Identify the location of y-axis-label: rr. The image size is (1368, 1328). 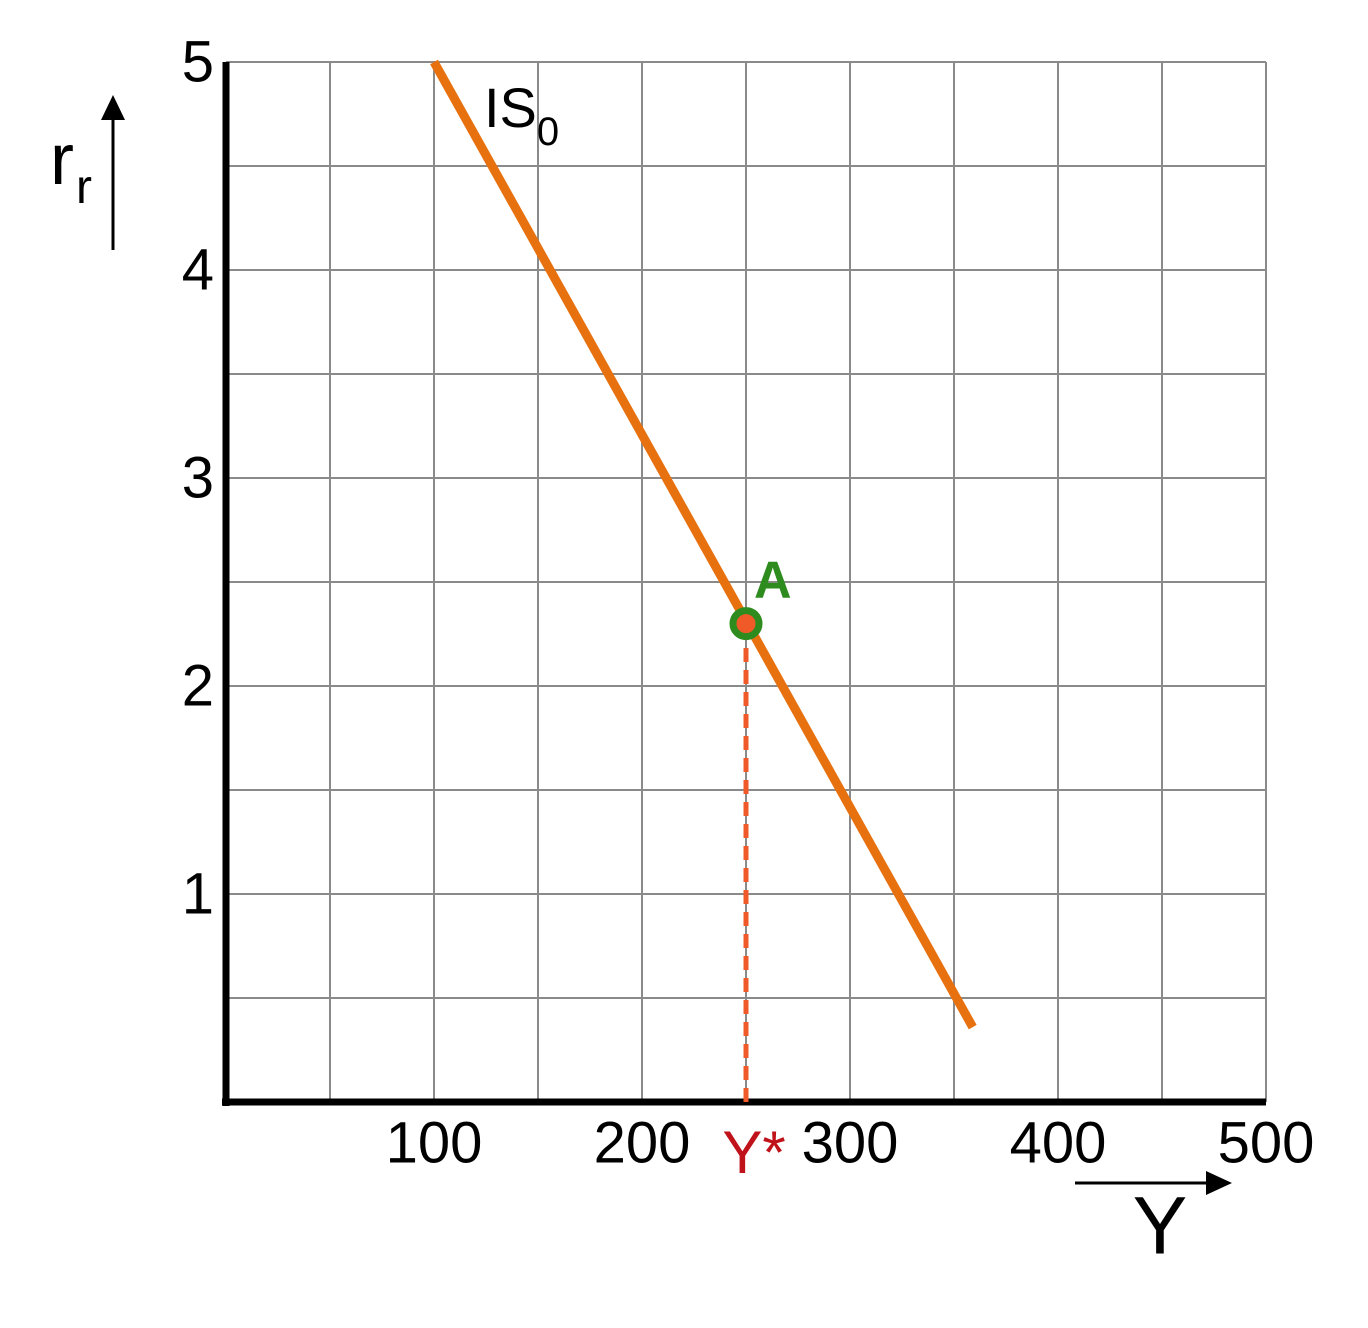
(71, 167).